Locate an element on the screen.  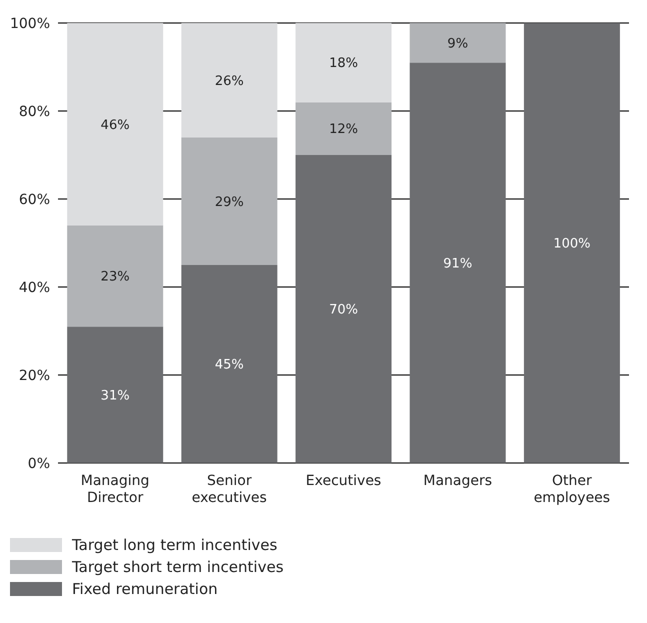
data-label: 100% is located at coordinates (572, 244).